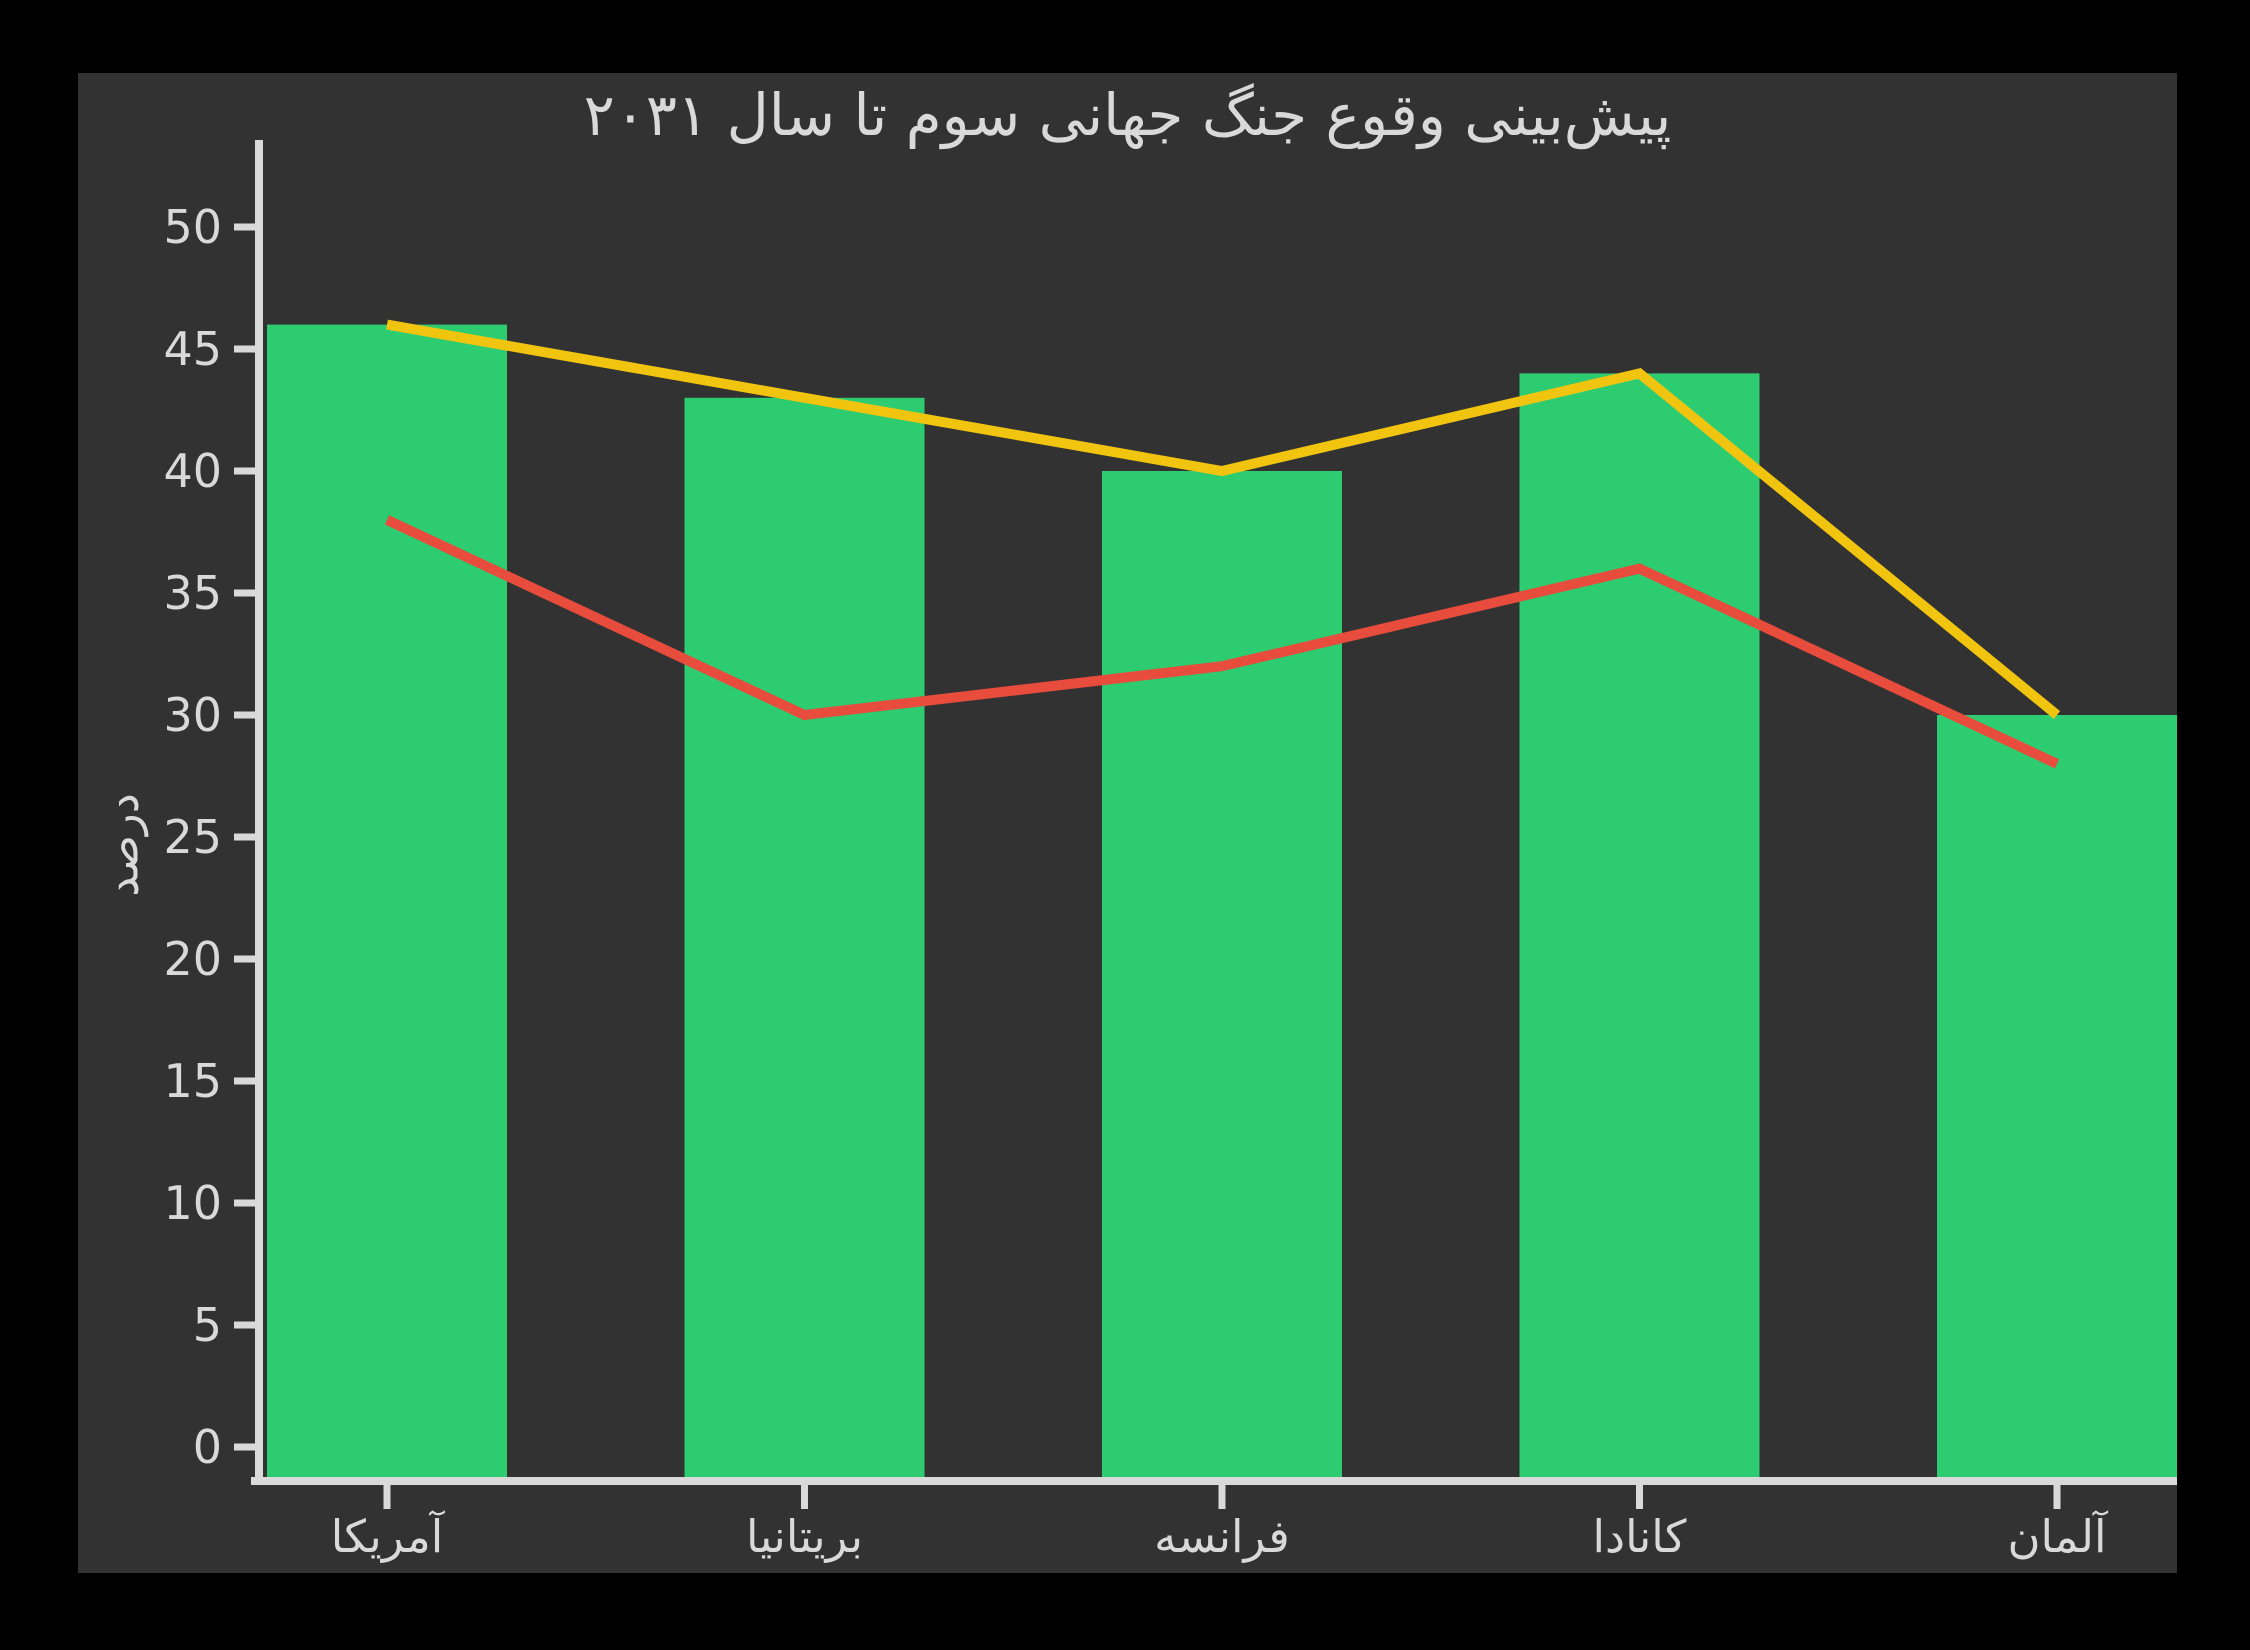  What do you see at coordinates (207, 1447) in the screenshot?
I see `y-tick-label: 0` at bounding box center [207, 1447].